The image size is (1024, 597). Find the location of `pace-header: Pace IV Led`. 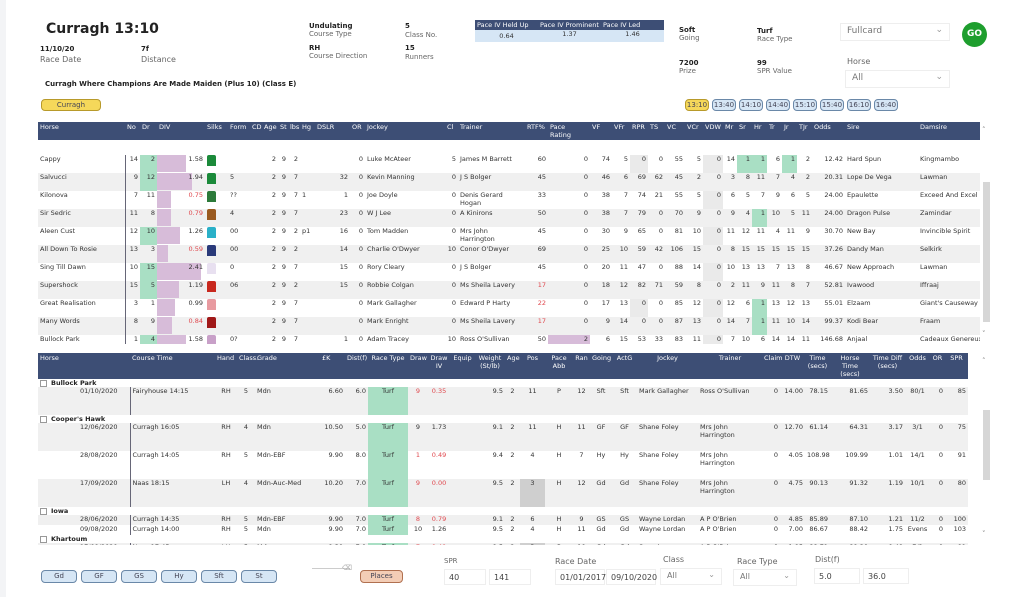

pace-header: Pace IV Led is located at coordinates (632, 25).